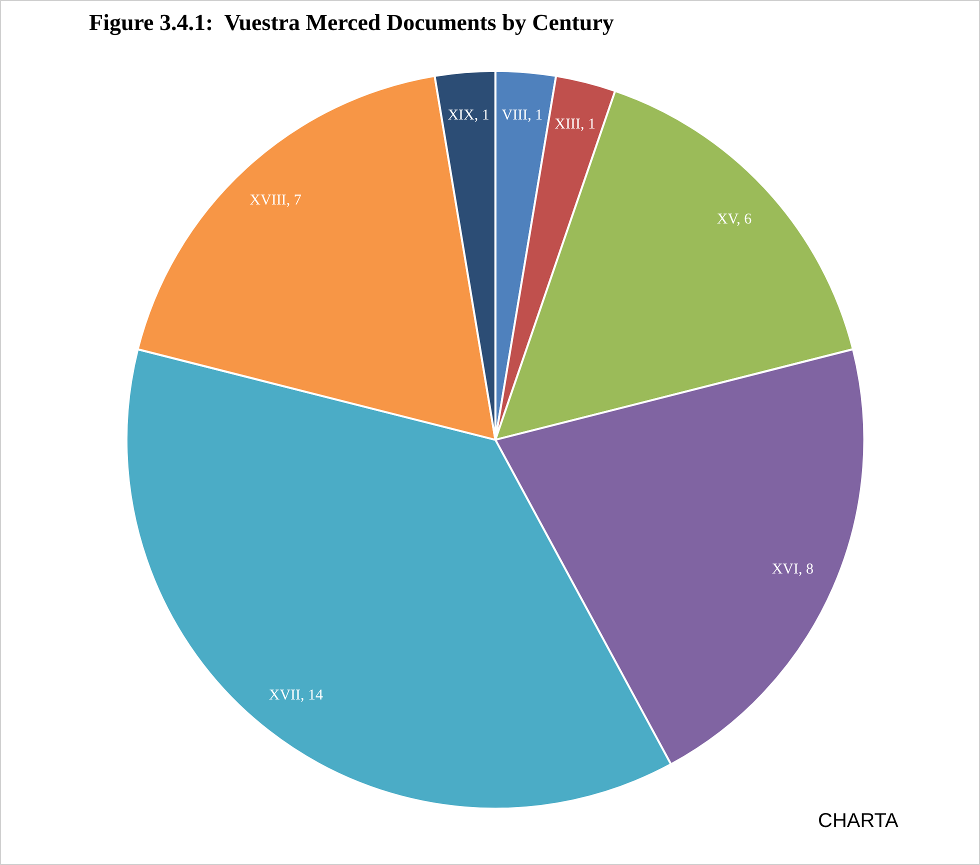 This screenshot has width=980, height=865. I want to click on slice-label: XV, so click(726, 219).